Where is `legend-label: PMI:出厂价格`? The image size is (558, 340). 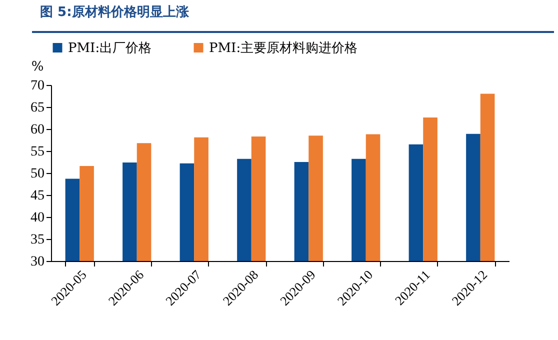
legend-label: PMI:出厂价格 is located at coordinates (110, 48).